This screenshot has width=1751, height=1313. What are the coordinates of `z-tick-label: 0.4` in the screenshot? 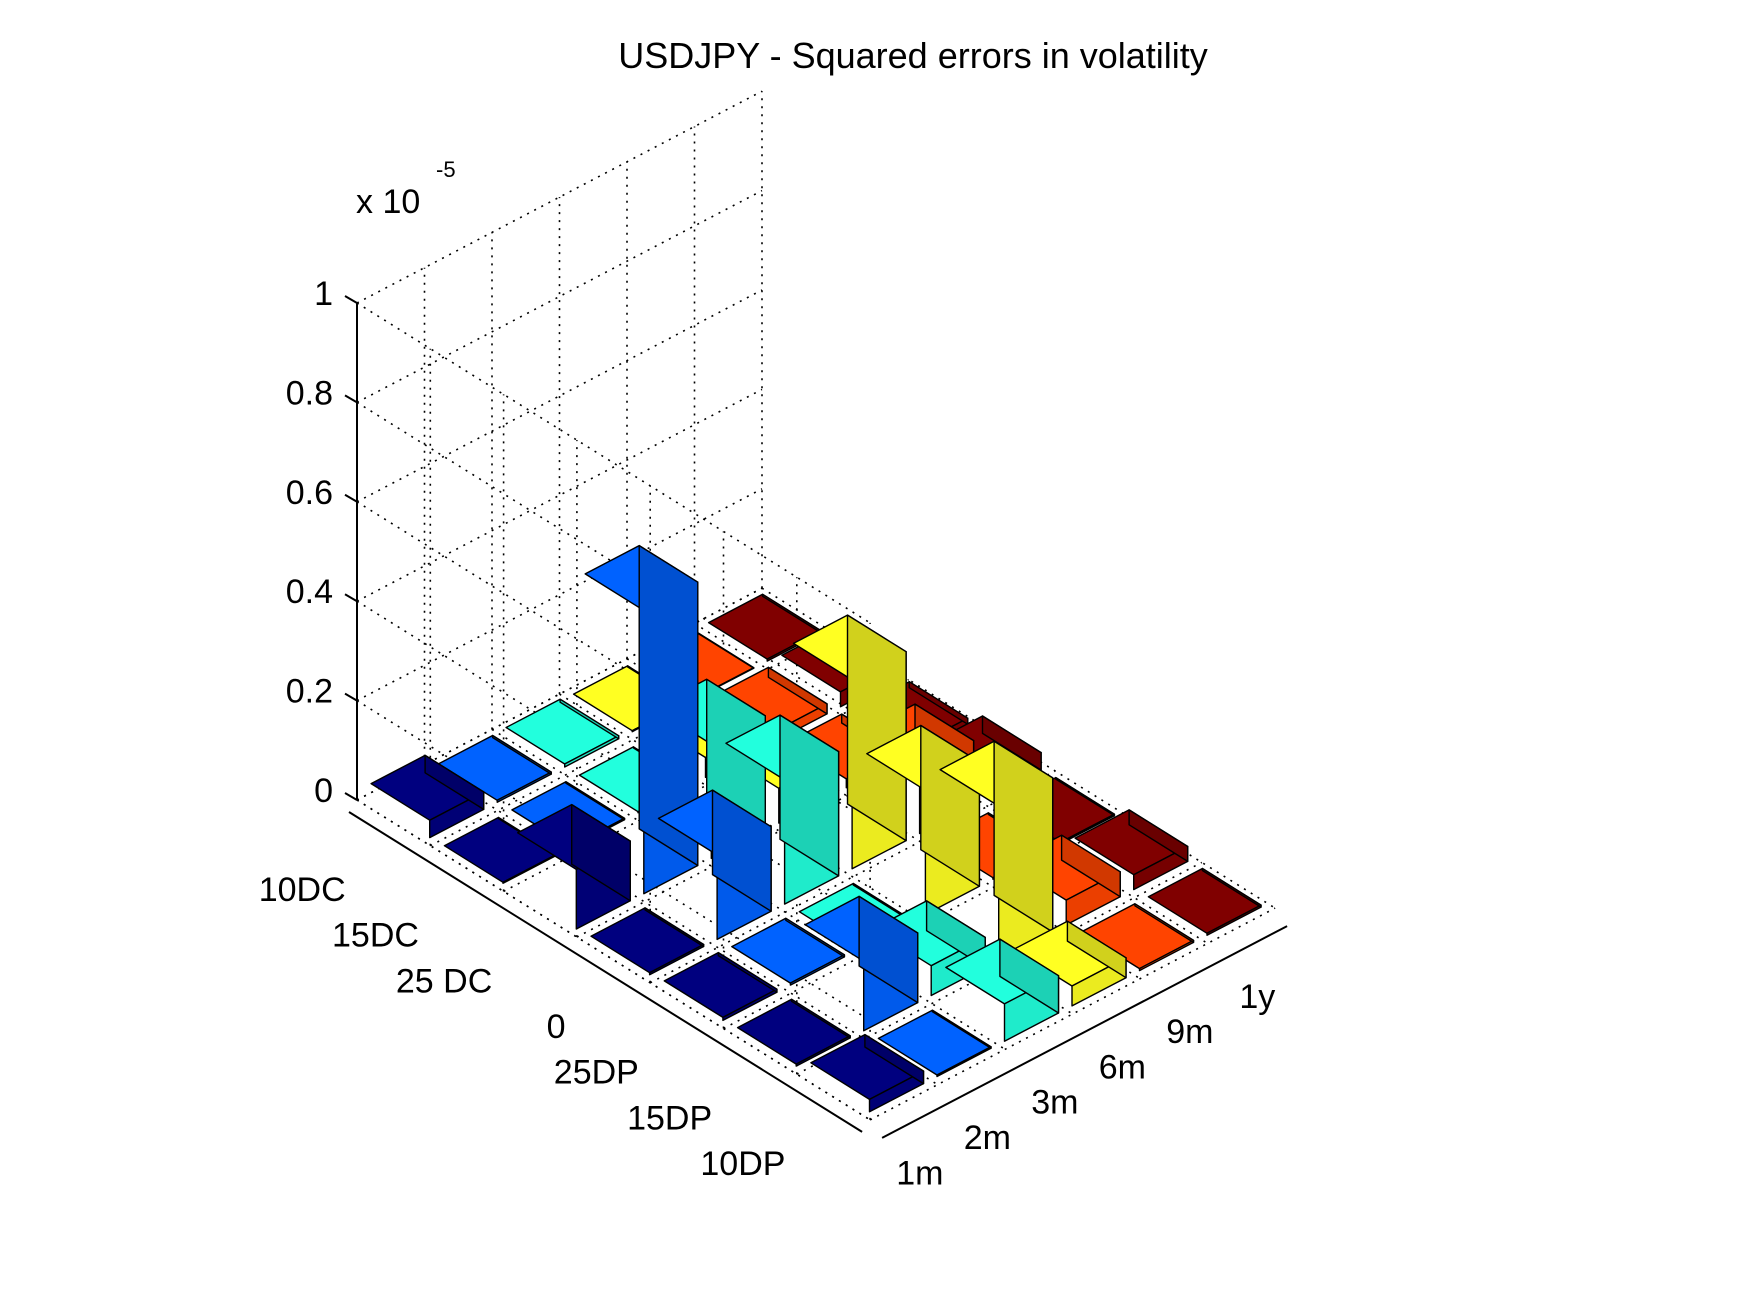 It's located at (309, 592).